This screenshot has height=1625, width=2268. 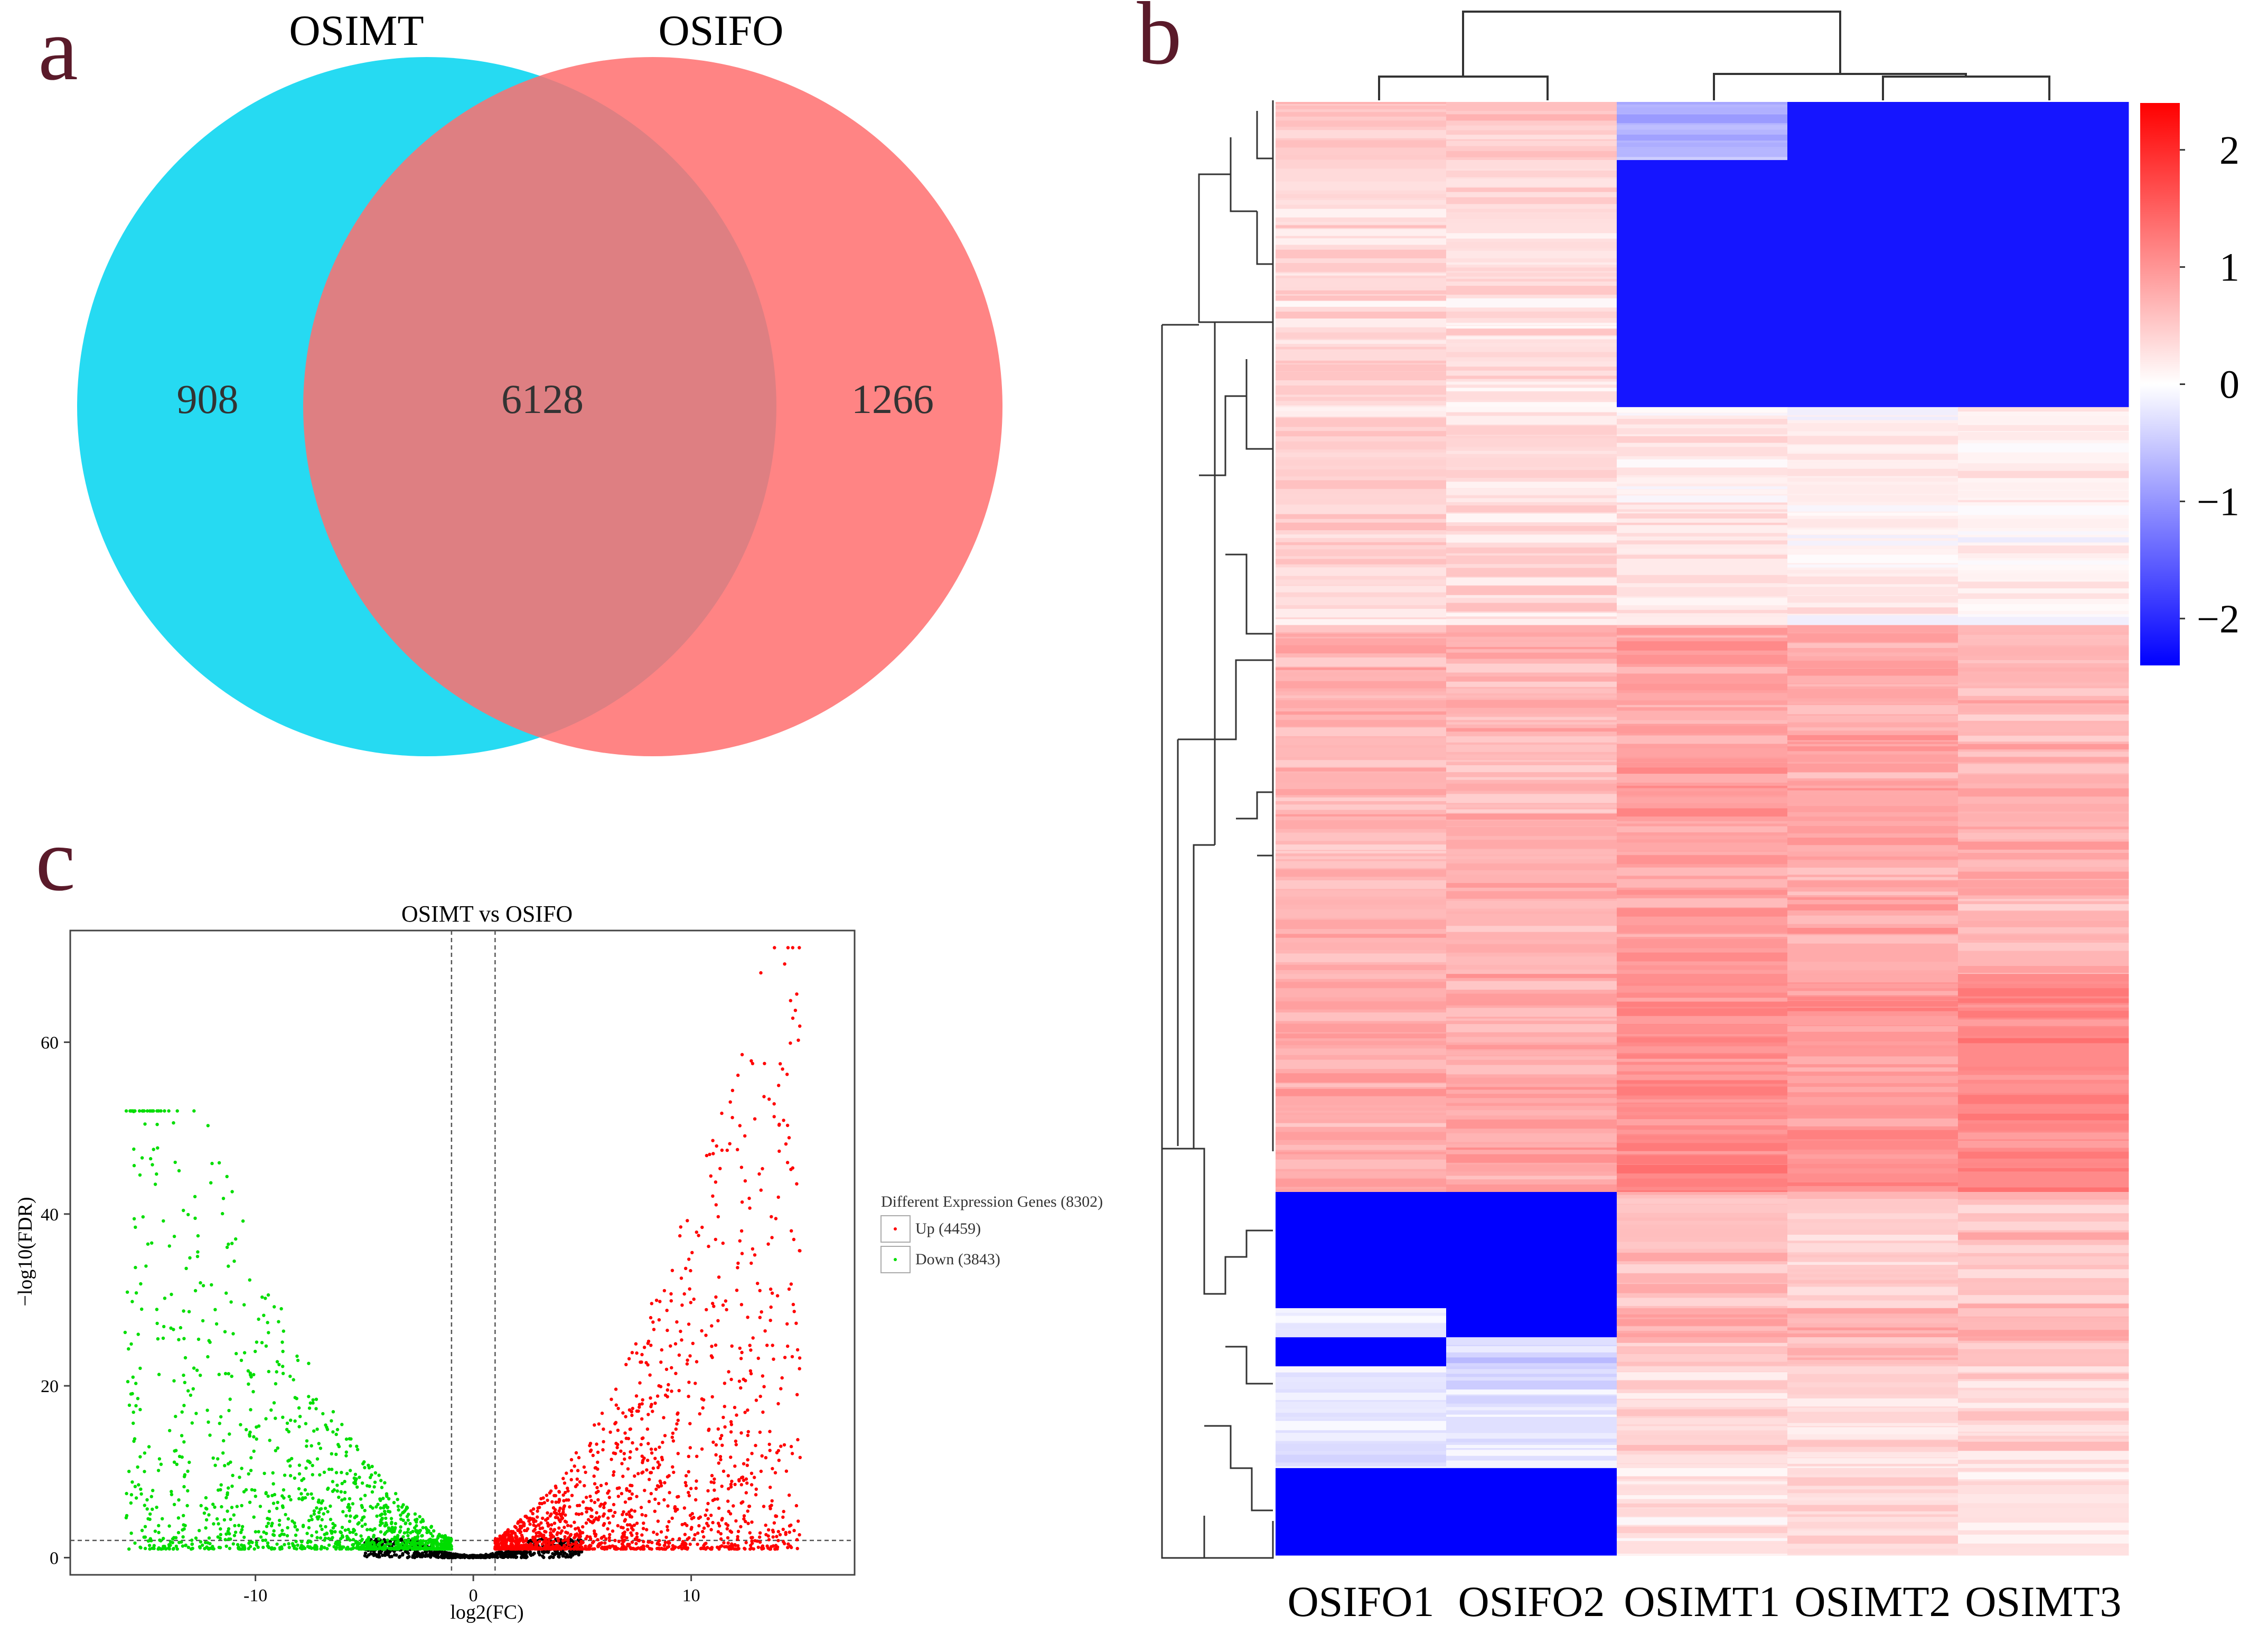 What do you see at coordinates (895, 1259) in the screenshot?
I see `legend-down-marker` at bounding box center [895, 1259].